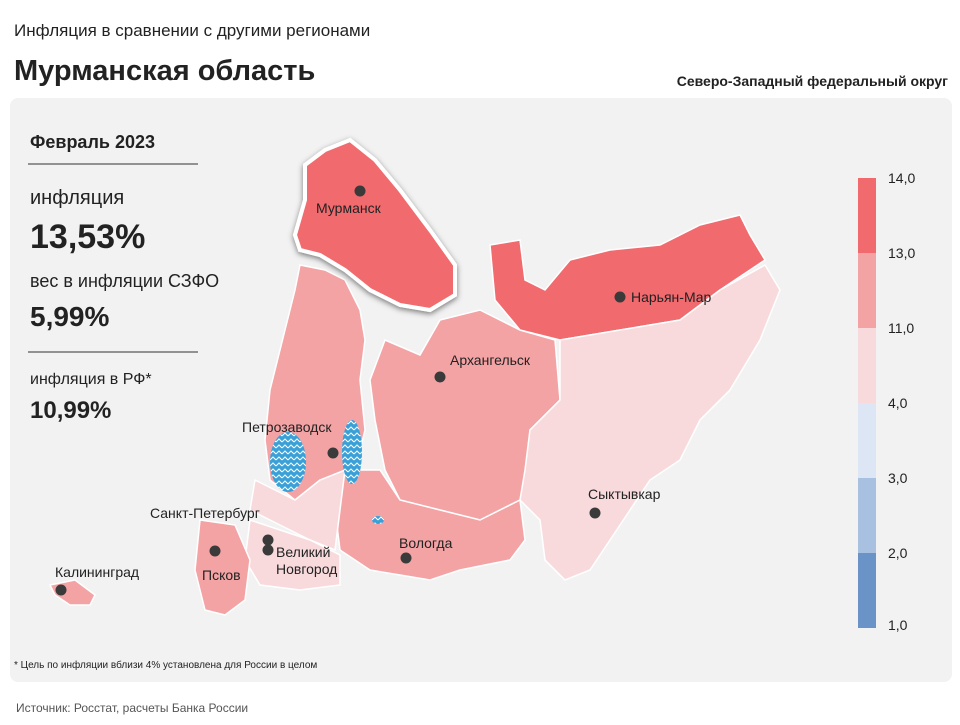 This screenshot has width=960, height=725. I want to click on weight-label: вес в инфляции СЗФО, so click(124, 281).